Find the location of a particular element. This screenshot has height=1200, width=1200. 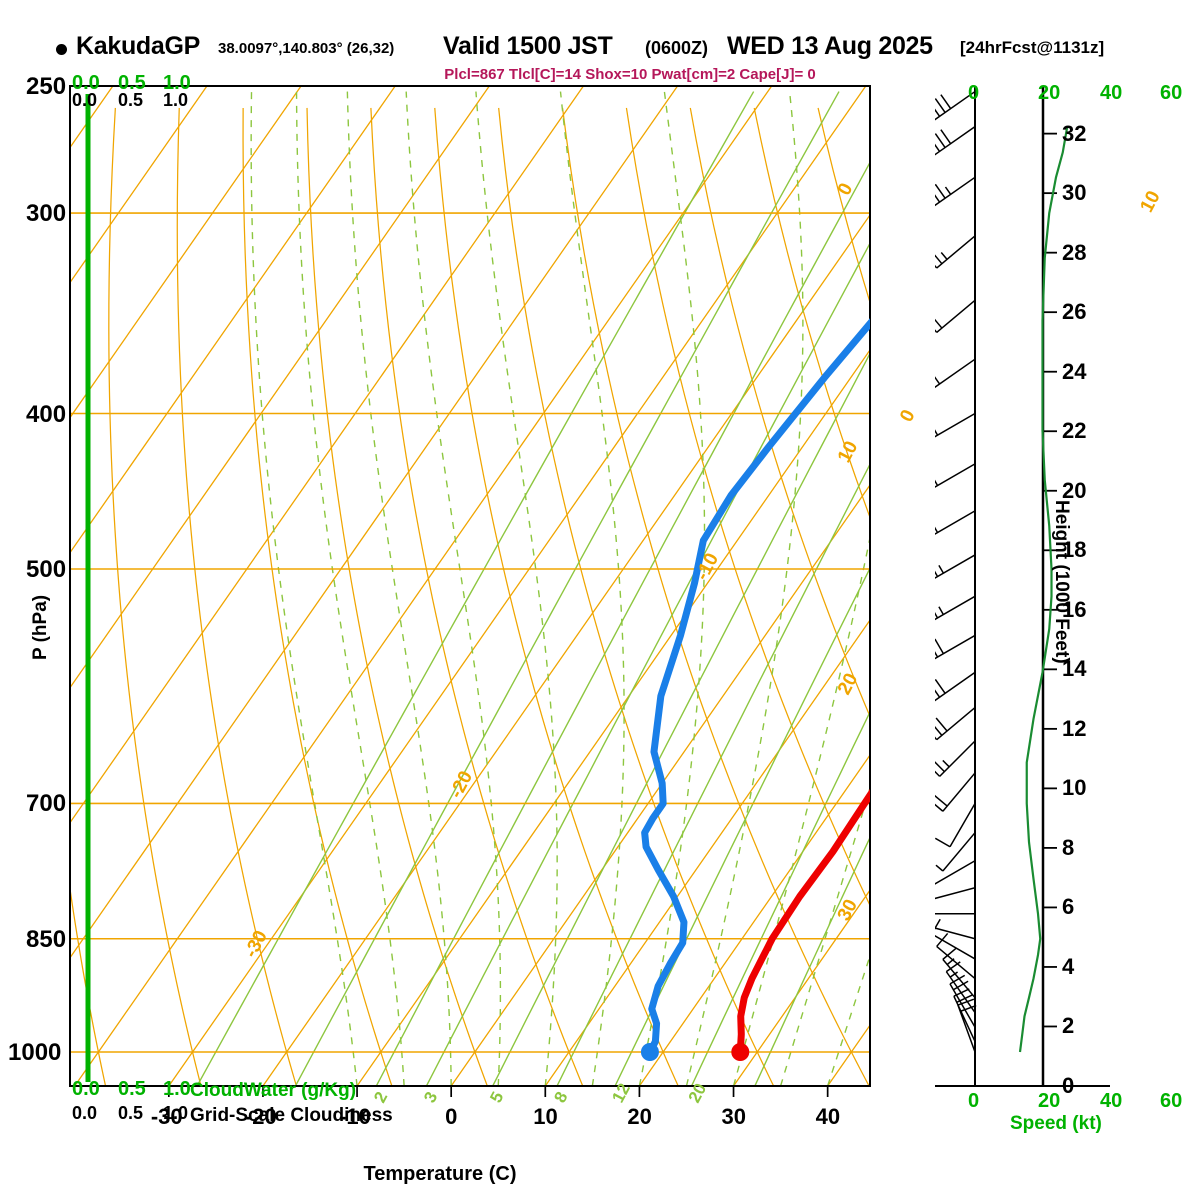

speed-bottom-tick-0: 0 is located at coordinates (974, 1101).